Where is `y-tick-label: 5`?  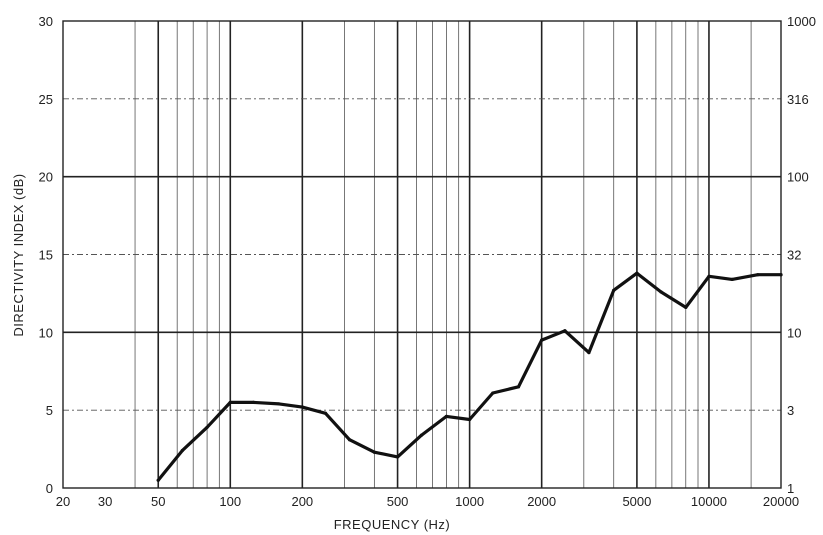 y-tick-label: 5 is located at coordinates (49, 410).